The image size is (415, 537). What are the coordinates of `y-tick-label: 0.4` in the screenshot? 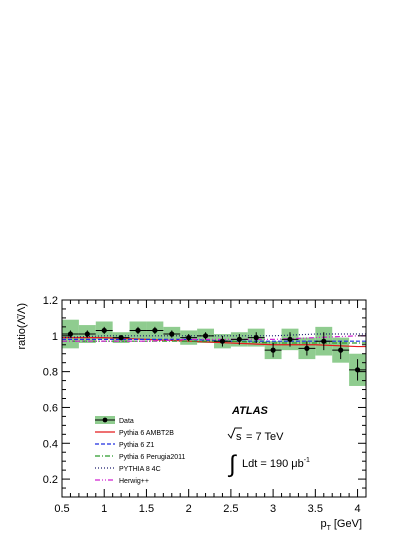 It's located at (50, 444).